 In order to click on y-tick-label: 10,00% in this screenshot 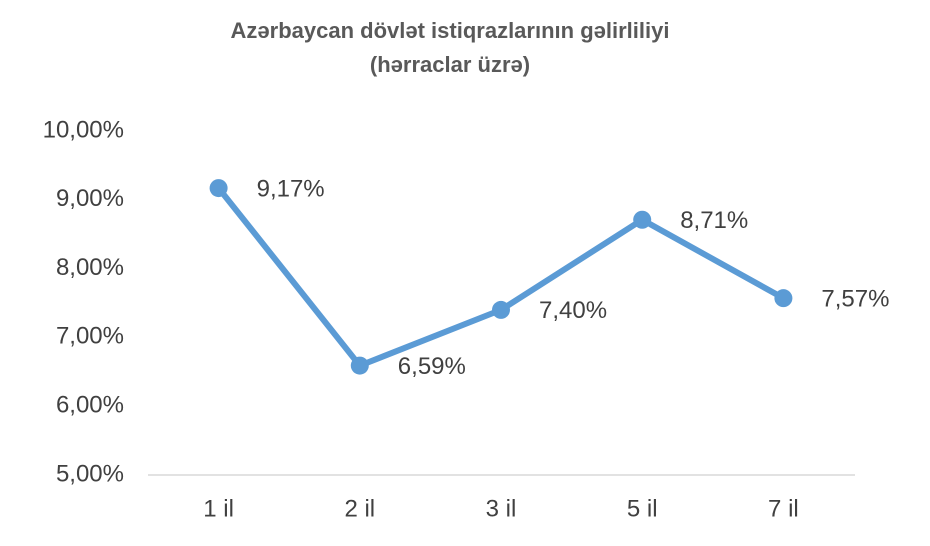, I will do `click(83, 129)`.